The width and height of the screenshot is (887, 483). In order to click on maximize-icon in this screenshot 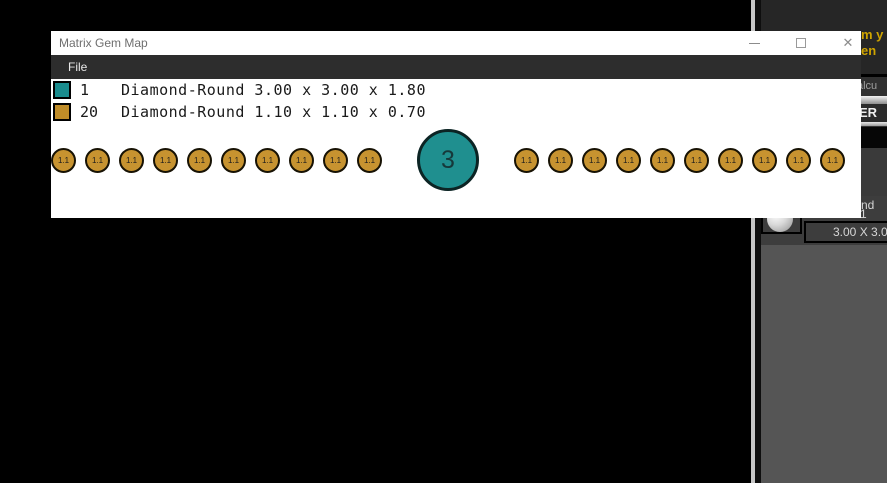, I will do `click(801, 43)`.